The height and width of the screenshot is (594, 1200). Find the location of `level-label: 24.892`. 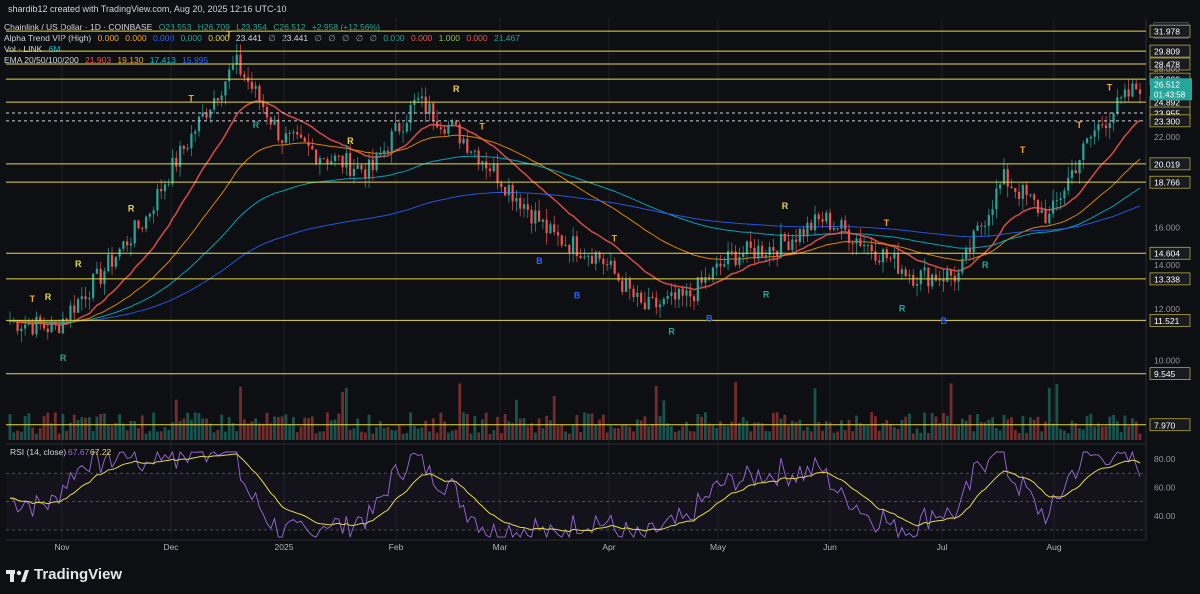

level-label: 24.892 is located at coordinates (1167, 103).